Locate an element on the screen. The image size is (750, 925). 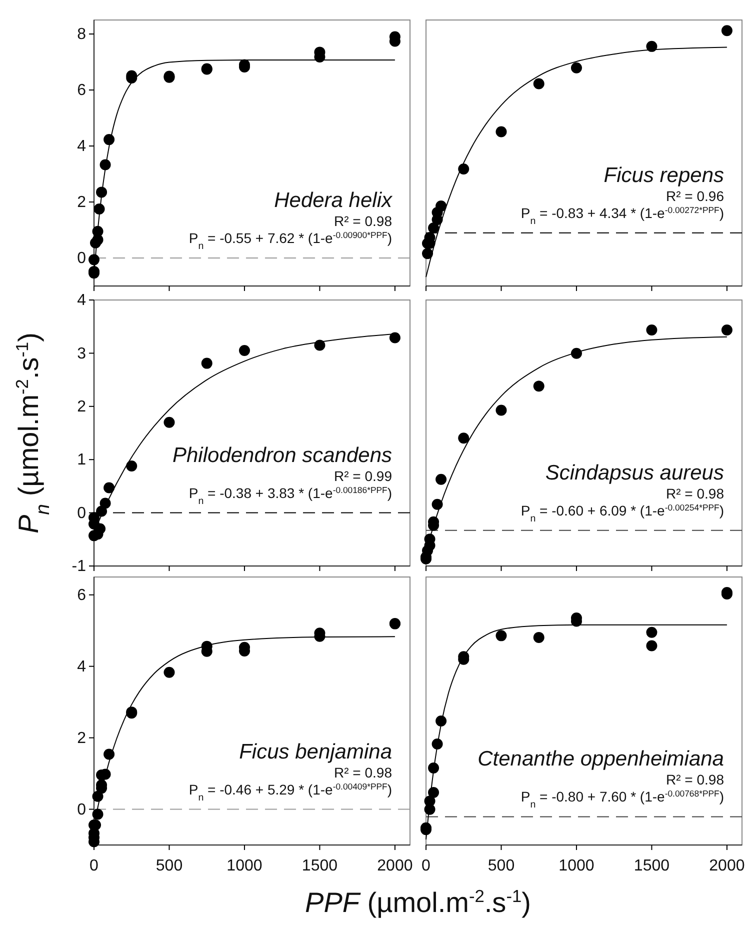
annotation: Philodendron scandens is located at coordinates (282, 455).